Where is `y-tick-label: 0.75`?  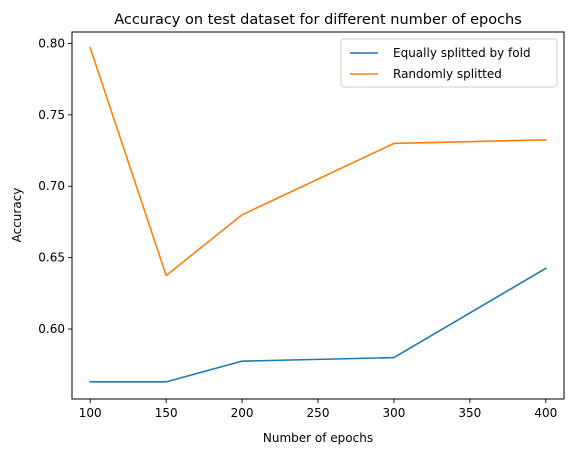
y-tick-label: 0.75 is located at coordinates (51, 115).